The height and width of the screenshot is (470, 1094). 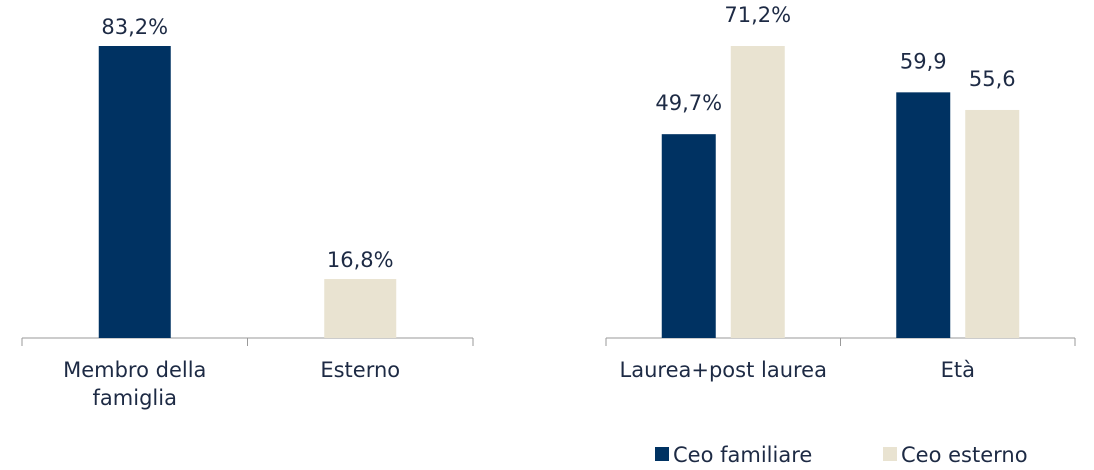 What do you see at coordinates (135, 384) in the screenshot?
I see `x-tick-label: Membro della famiglia` at bounding box center [135, 384].